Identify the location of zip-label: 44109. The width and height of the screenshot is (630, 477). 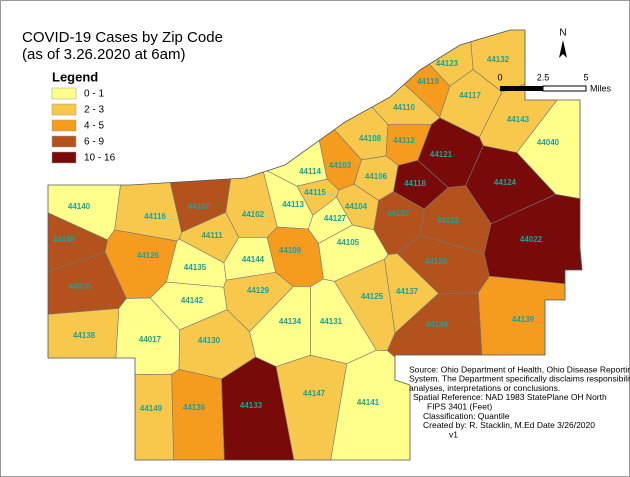
(290, 250).